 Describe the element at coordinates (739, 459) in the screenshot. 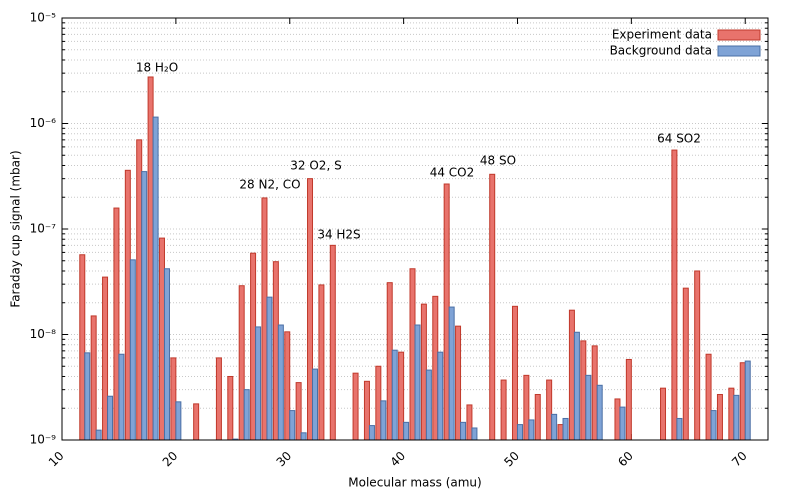

I see `x-tick-label: 70` at that location.